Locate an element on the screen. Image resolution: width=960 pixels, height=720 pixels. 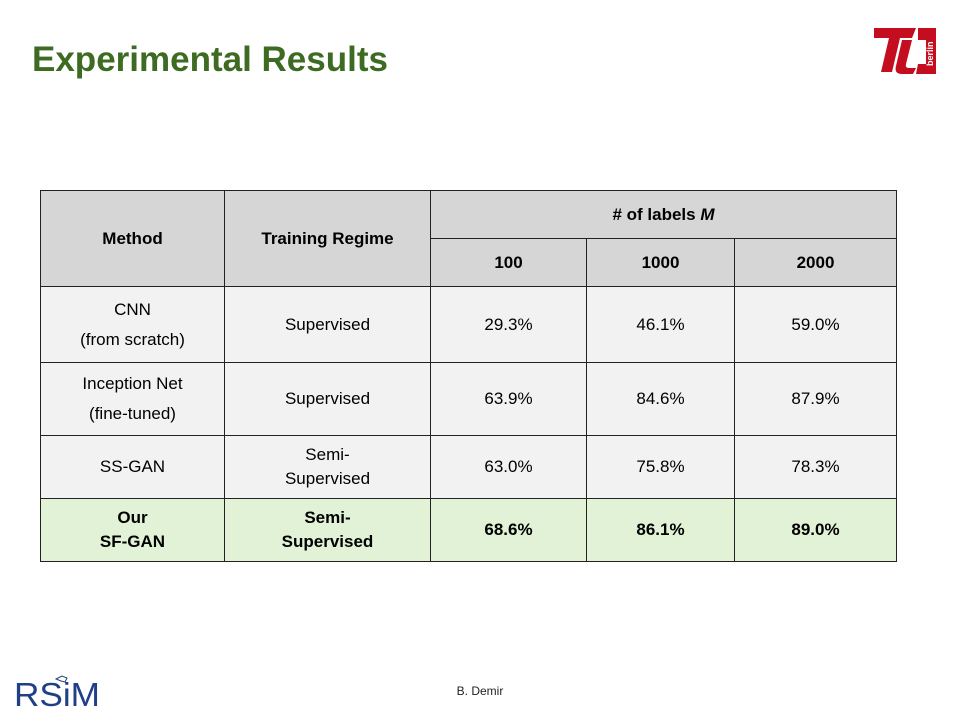
cell-value: 63.0% is located at coordinates (508, 467).